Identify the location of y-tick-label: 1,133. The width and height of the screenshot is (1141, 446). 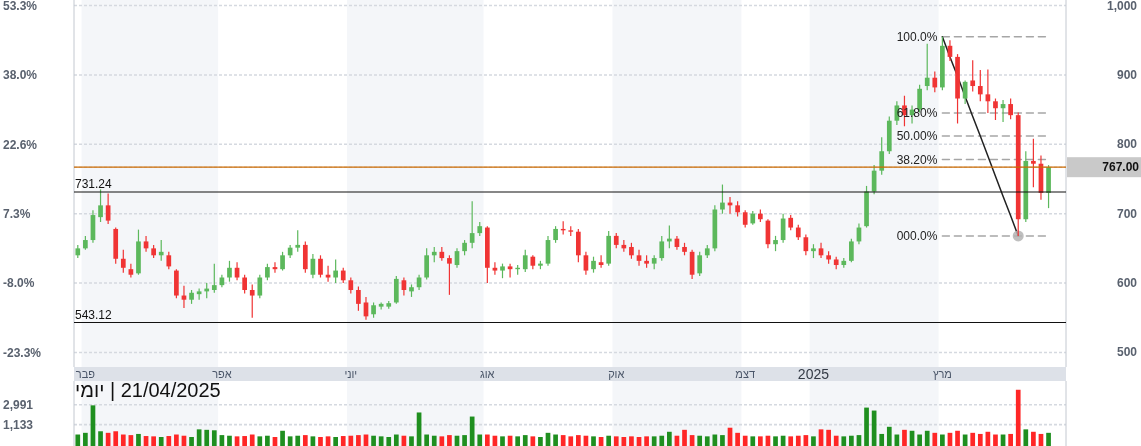
(18, 424).